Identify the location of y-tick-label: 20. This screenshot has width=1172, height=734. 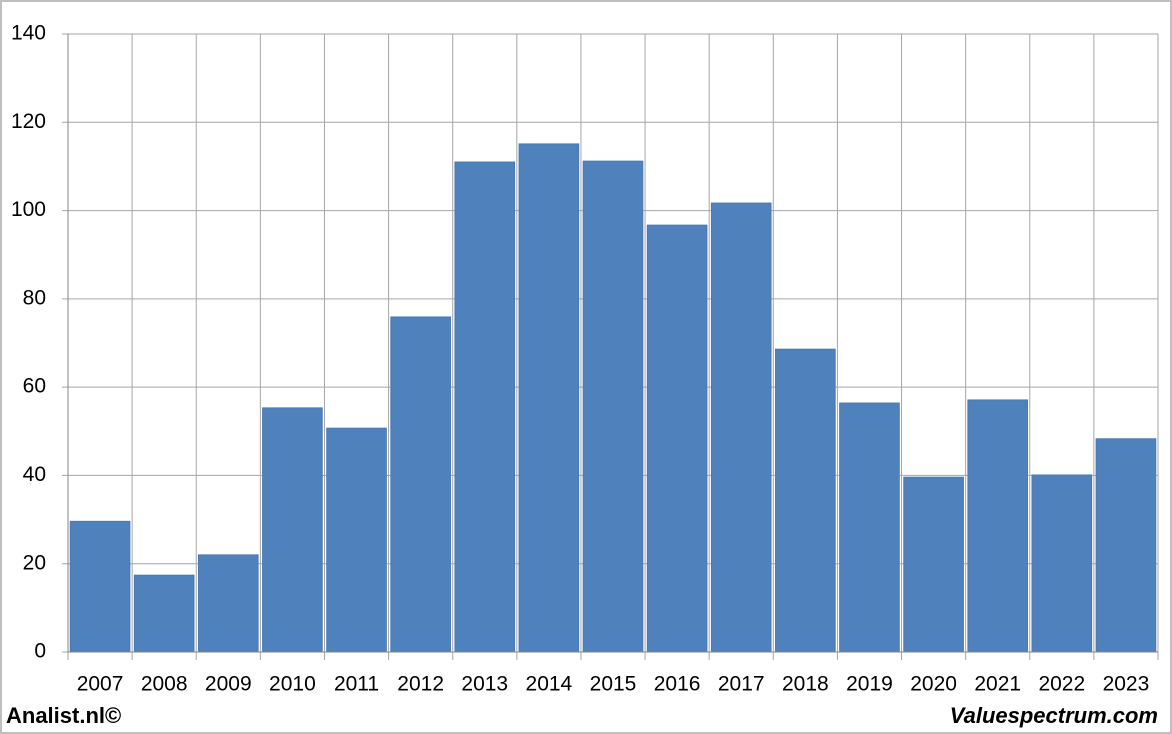
(34, 562).